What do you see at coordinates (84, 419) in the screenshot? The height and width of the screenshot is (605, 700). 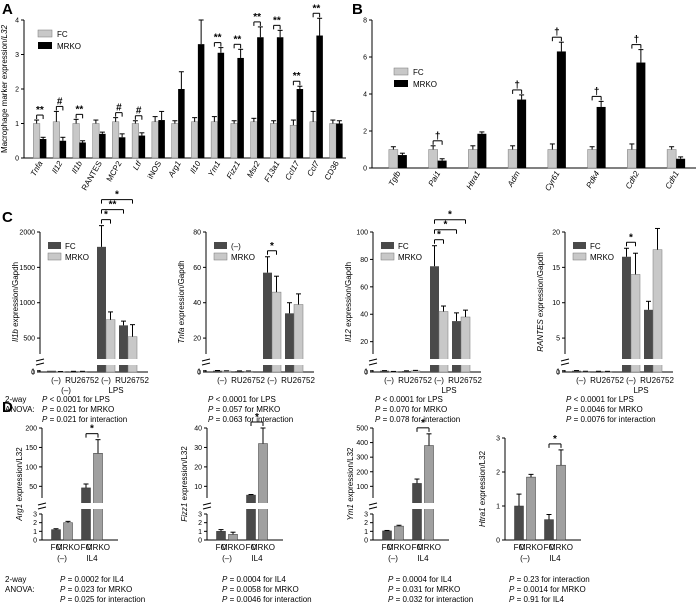 I see `anova-result: P = 0.021 for interaction` at bounding box center [84, 419].